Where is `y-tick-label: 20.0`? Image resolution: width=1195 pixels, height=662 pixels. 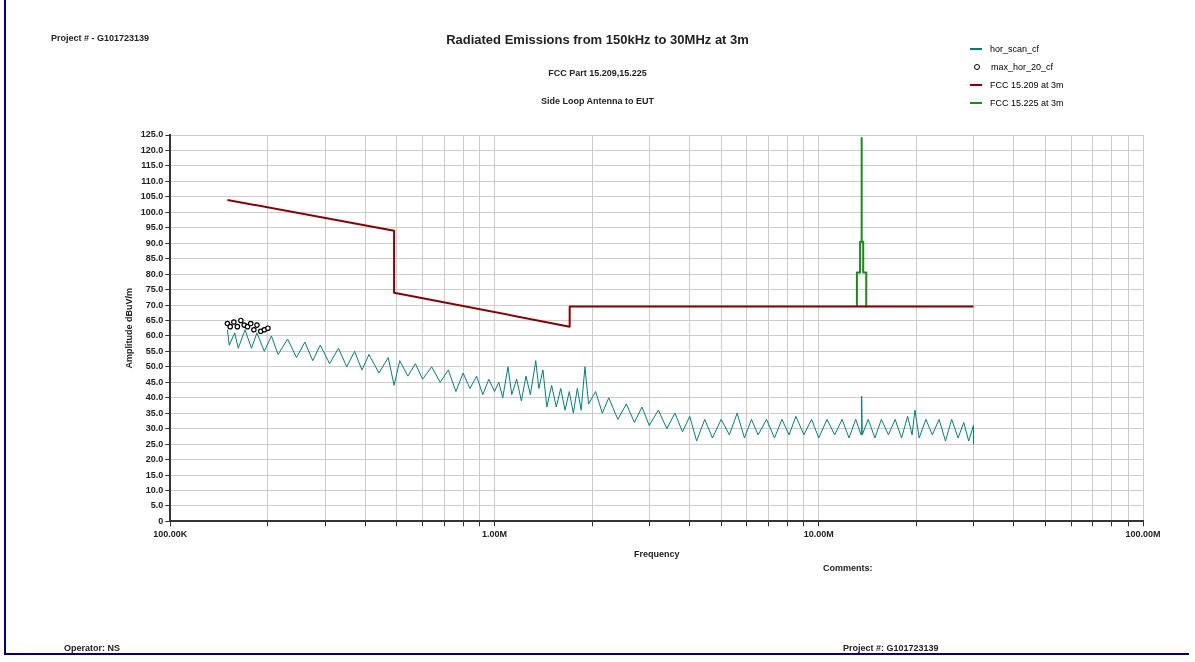 y-tick-label: 20.0 is located at coordinates (154, 459).